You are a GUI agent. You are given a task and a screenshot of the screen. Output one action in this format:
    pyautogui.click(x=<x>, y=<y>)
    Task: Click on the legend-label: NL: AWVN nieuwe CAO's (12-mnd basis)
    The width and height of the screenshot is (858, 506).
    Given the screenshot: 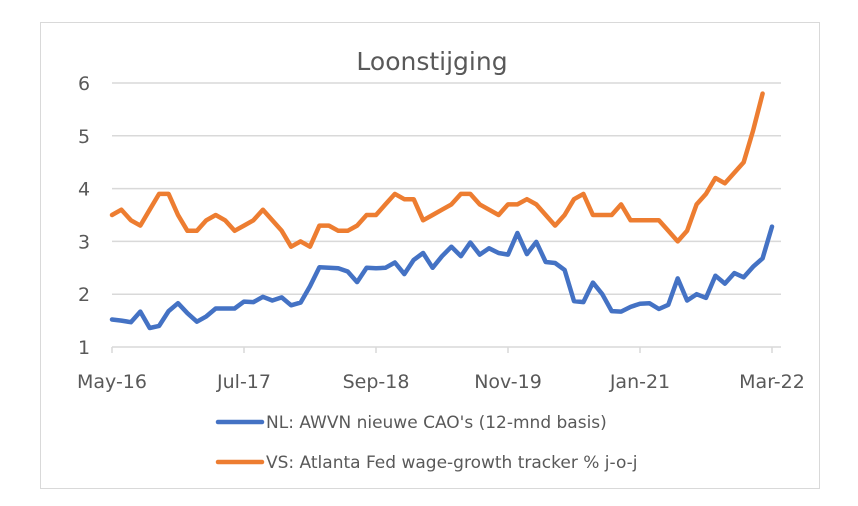 What is the action you would take?
    pyautogui.click(x=436, y=423)
    